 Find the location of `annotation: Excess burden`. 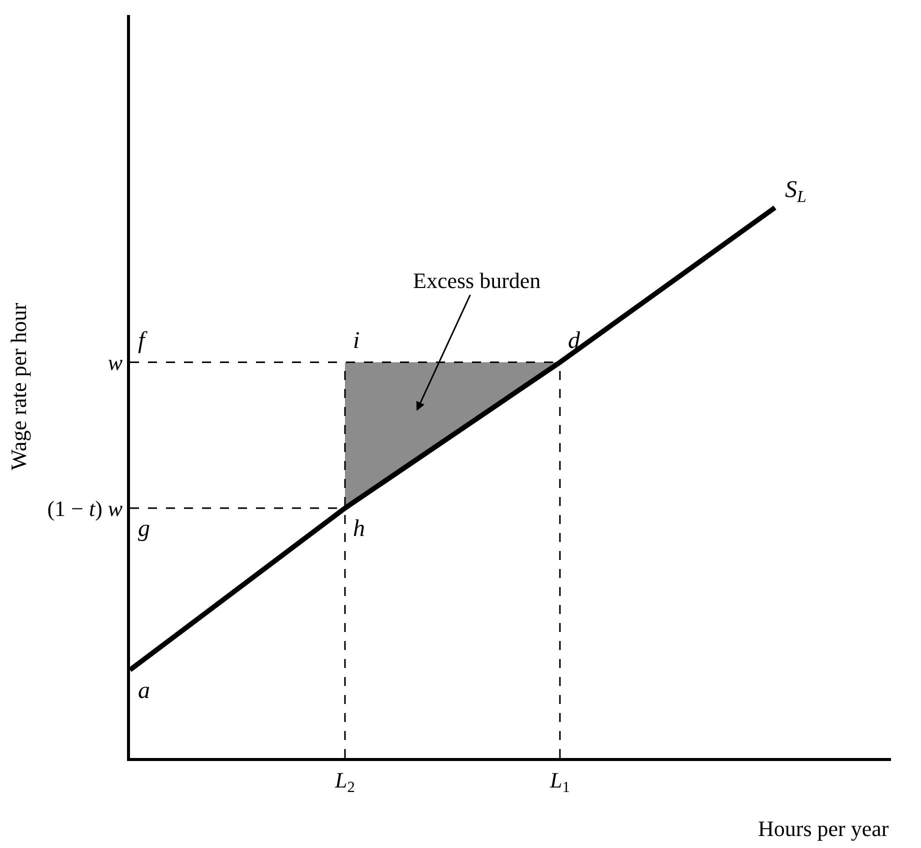

annotation: Excess burden is located at coordinates (477, 280).